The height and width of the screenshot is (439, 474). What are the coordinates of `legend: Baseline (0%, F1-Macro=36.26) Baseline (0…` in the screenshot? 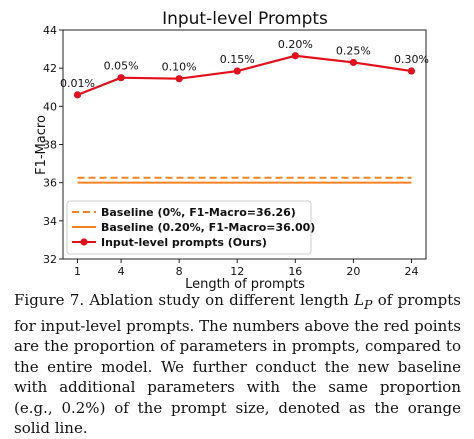 It's located at (190, 227).